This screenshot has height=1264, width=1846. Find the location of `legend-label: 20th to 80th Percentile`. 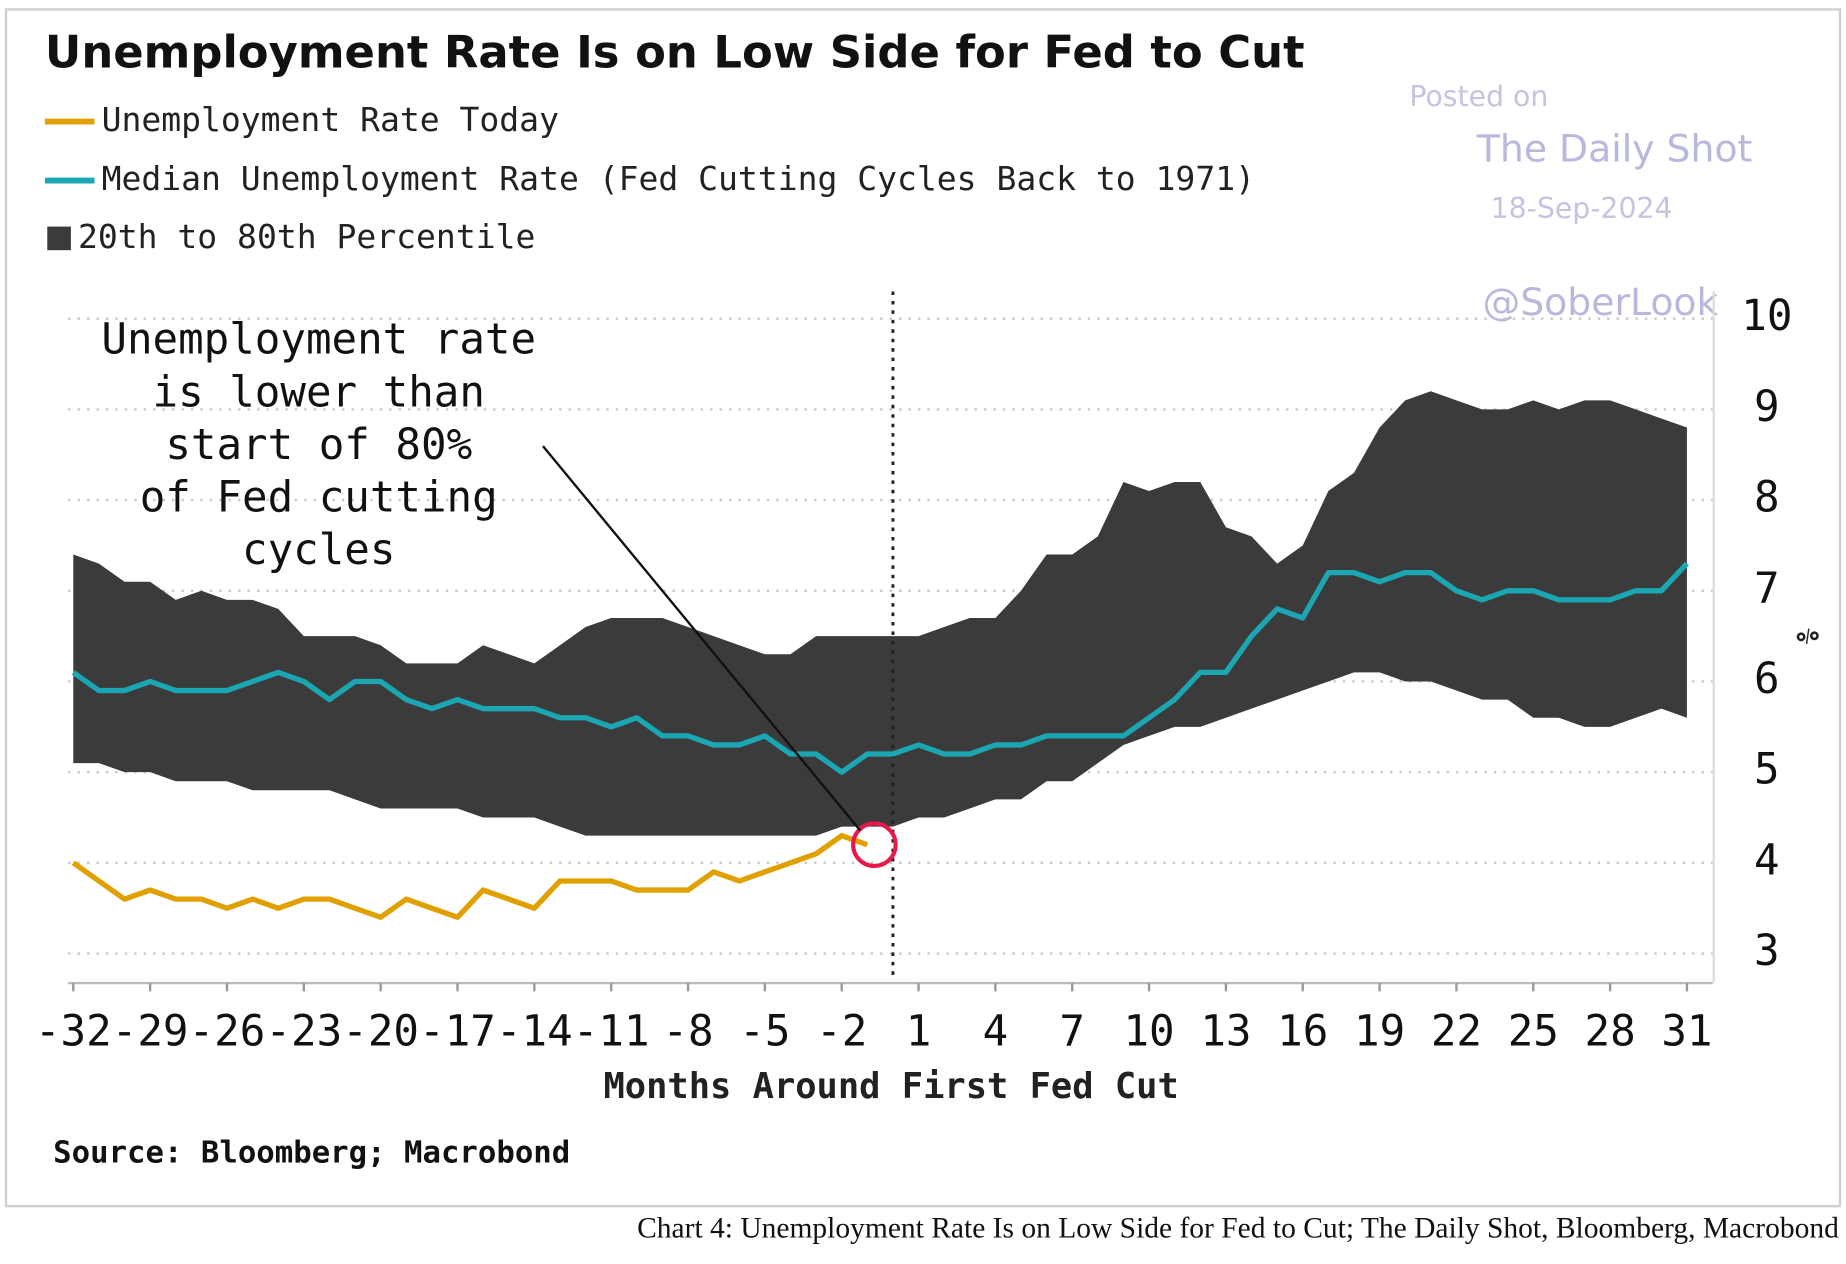

legend-label: 20th to 80th Percentile is located at coordinates (306, 236).